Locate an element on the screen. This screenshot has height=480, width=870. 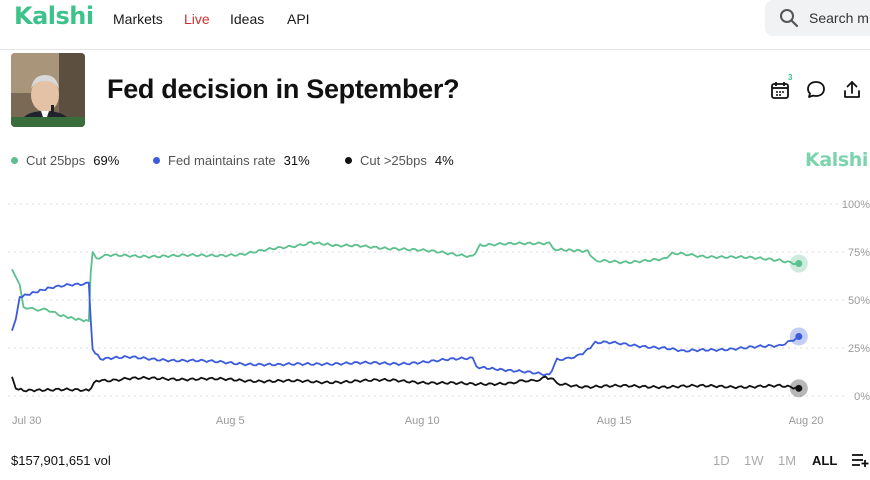
calendar-icon is located at coordinates (780, 90).